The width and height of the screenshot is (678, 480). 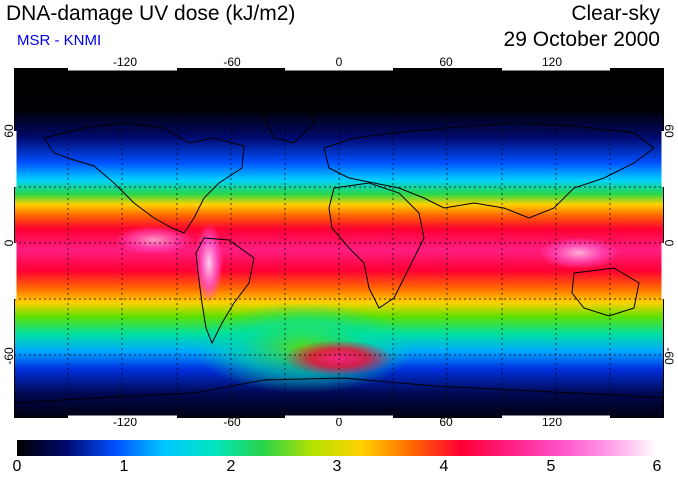 What do you see at coordinates (125, 62) in the screenshot?
I see `lon-label-top-minus120: -120` at bounding box center [125, 62].